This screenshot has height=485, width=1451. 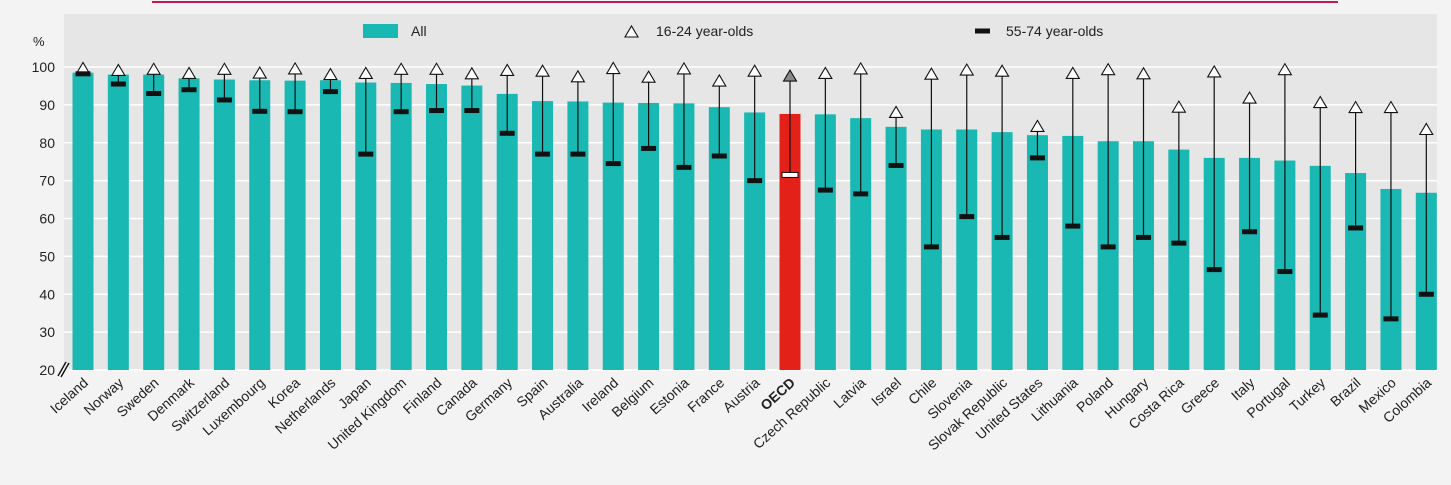 I want to click on triangle-marker-chile, so click(x=931, y=73).